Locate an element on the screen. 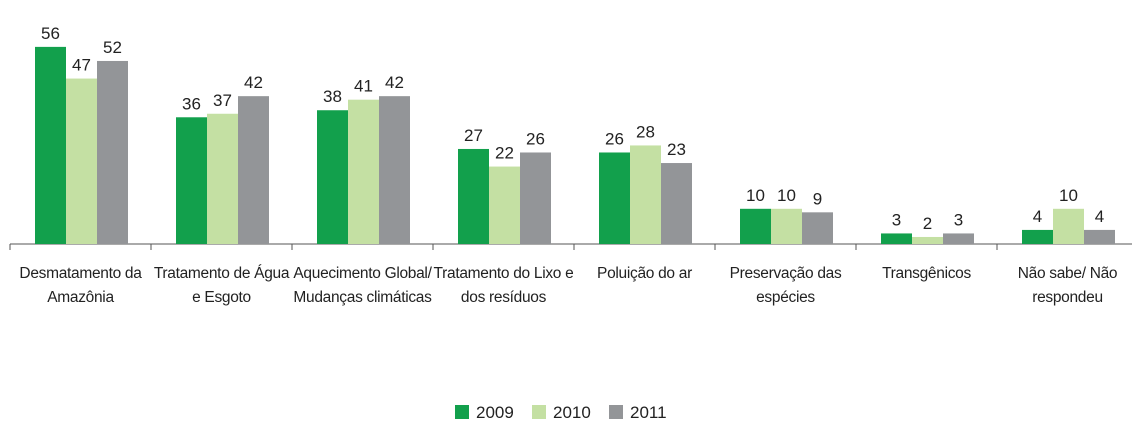 The height and width of the screenshot is (424, 1132). x-tick-label: Aquecimento Global/ Mudanças climáticas is located at coordinates (362, 285).